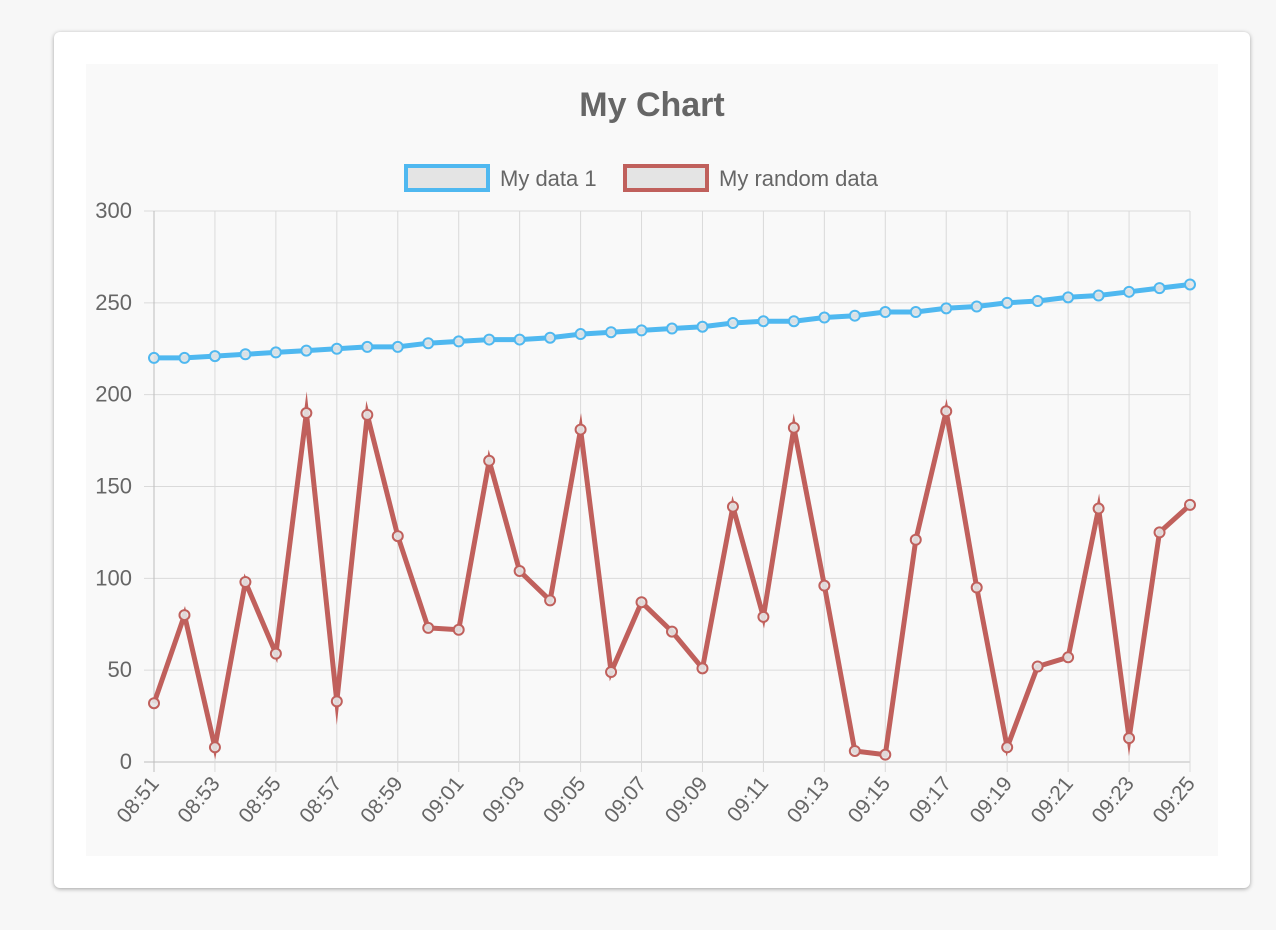 This screenshot has width=1276, height=930. Describe the element at coordinates (113, 210) in the screenshot. I see `y-tick-label: 300` at that location.